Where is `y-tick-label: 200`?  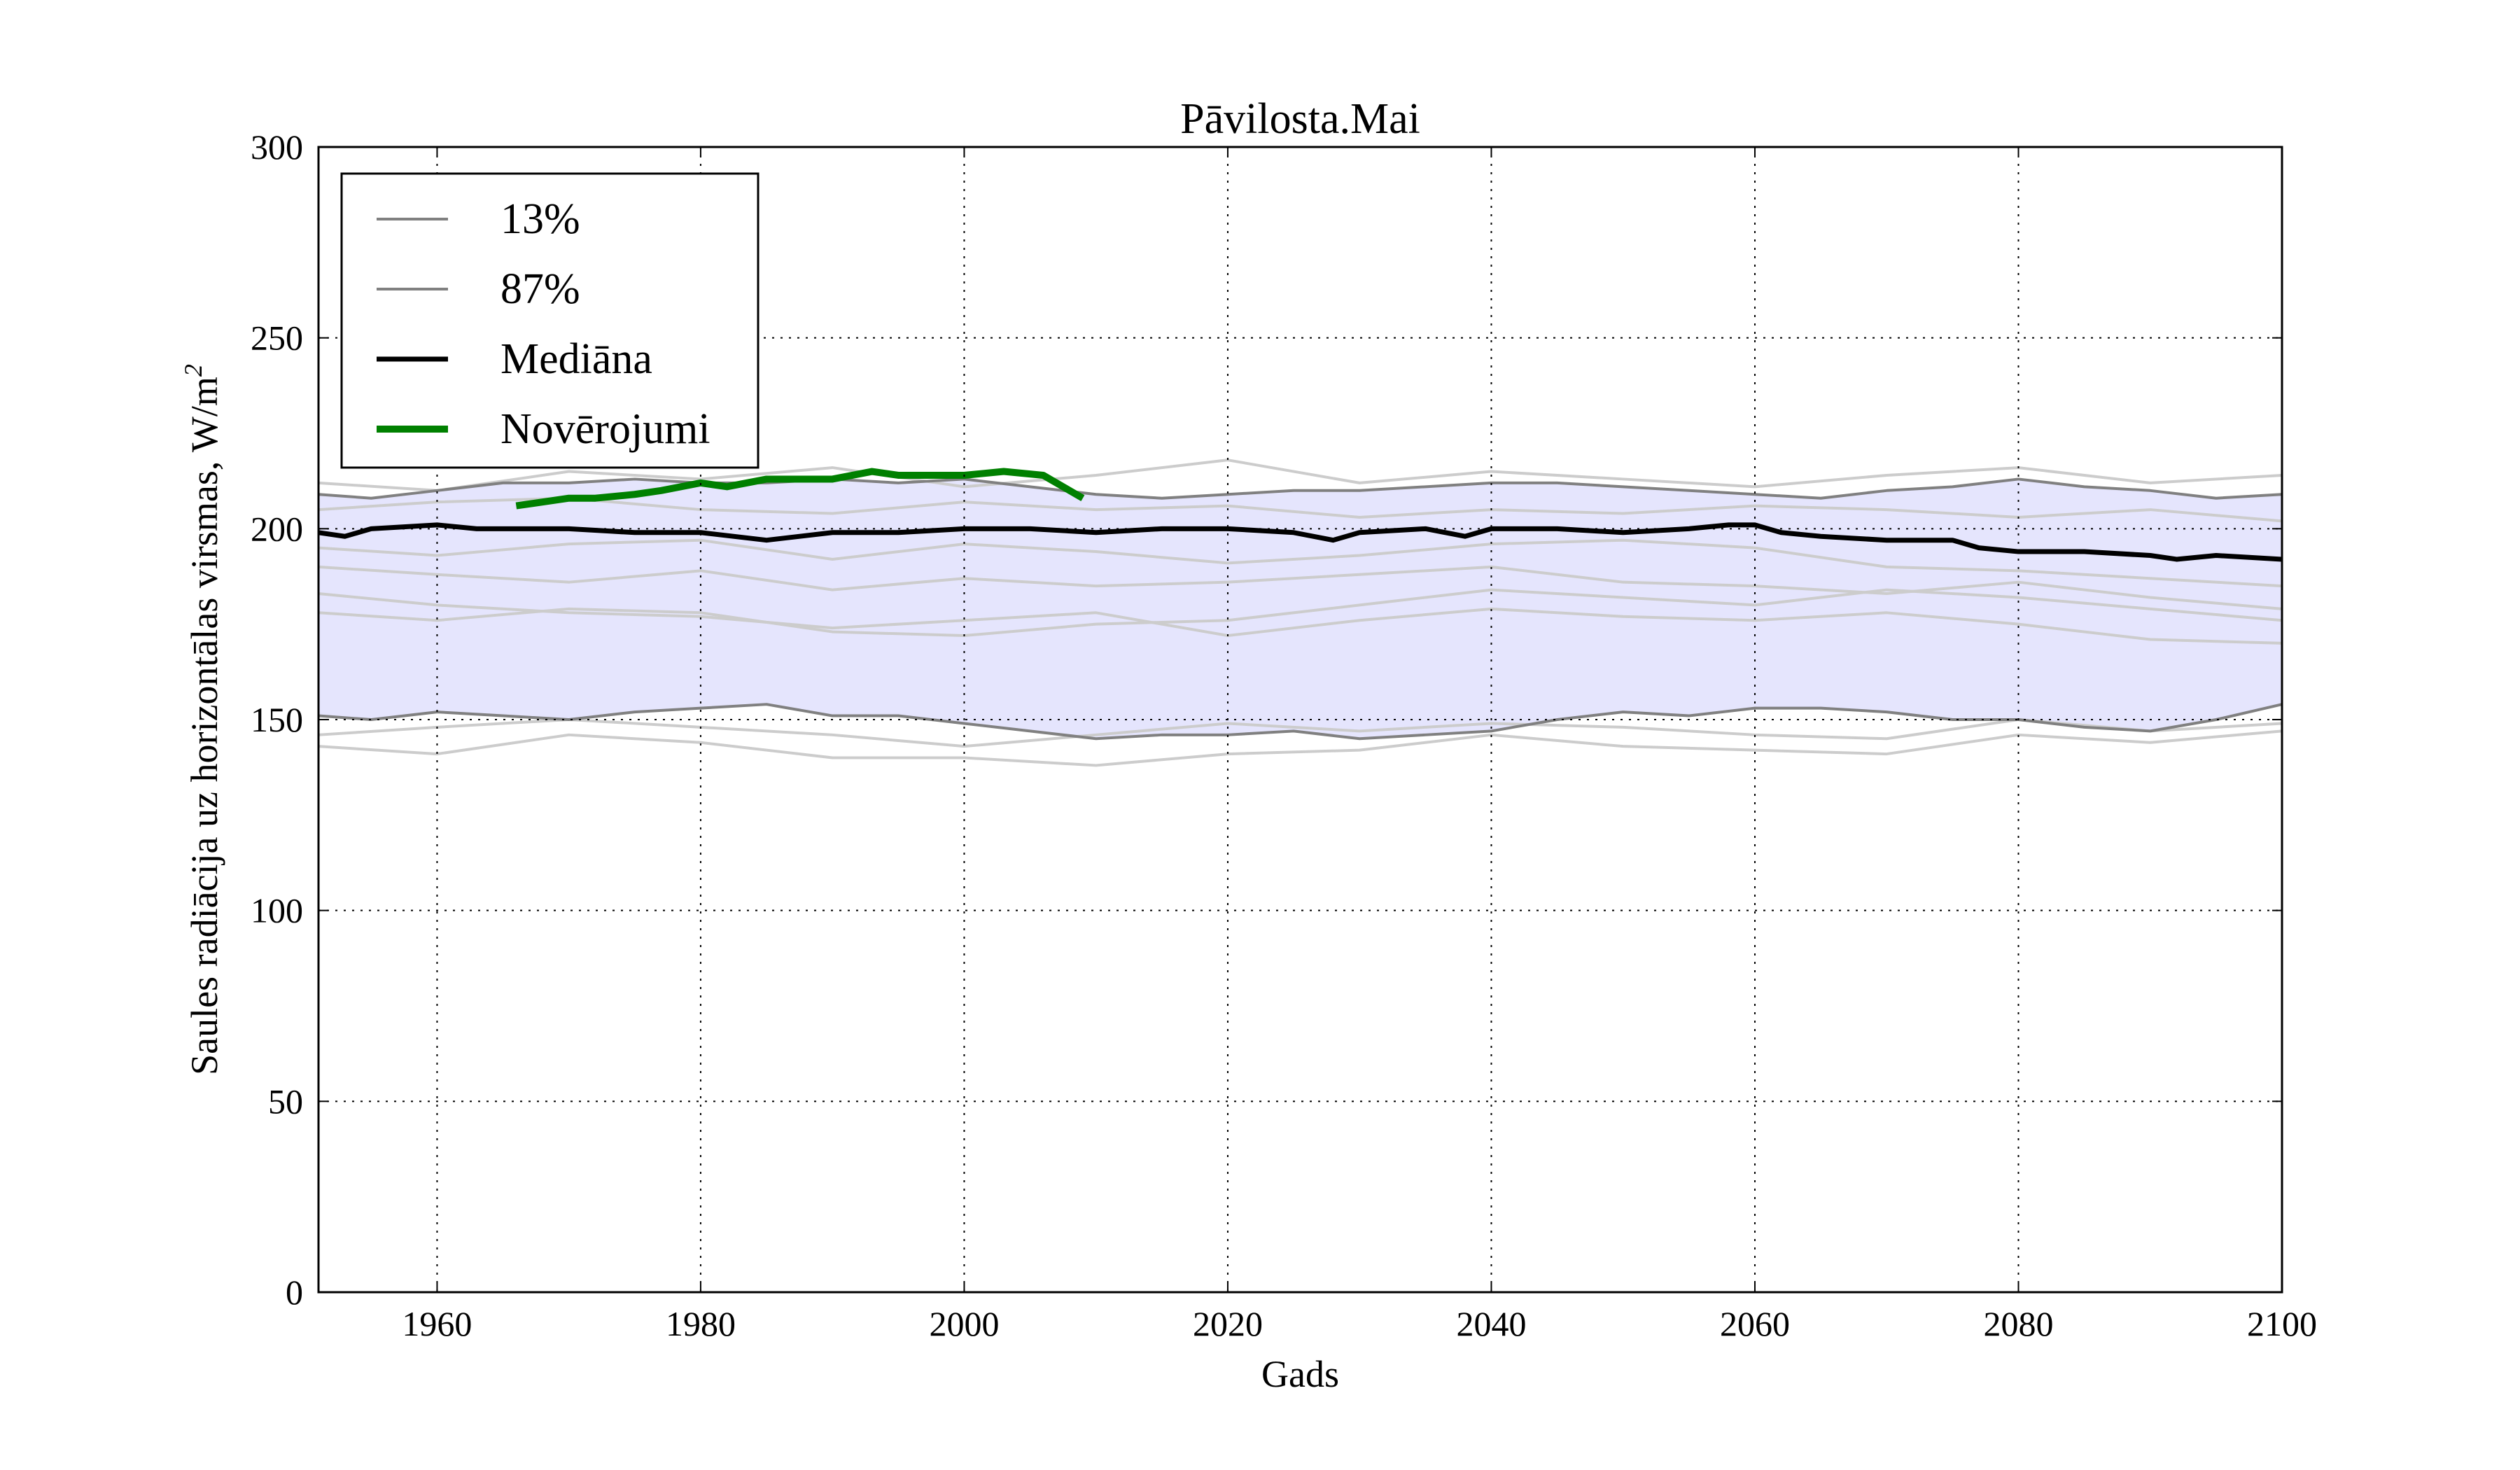
y-tick-label: 200 is located at coordinates (277, 528).